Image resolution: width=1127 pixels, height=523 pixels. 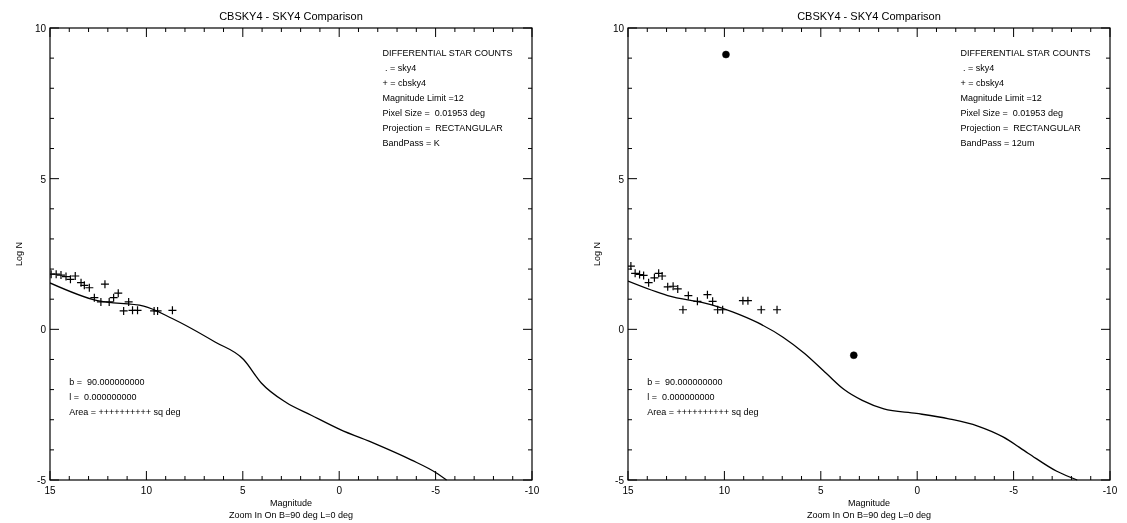 I want to click on annotation: DIFFERENTIAL STAR COUNTS . = sky4 + = cbsky4 Magnitude Limit =12 Pixel Size = 0.01953 deg Projection = RECTANGULAR BandPass = 12um, so click(x=1025, y=98).